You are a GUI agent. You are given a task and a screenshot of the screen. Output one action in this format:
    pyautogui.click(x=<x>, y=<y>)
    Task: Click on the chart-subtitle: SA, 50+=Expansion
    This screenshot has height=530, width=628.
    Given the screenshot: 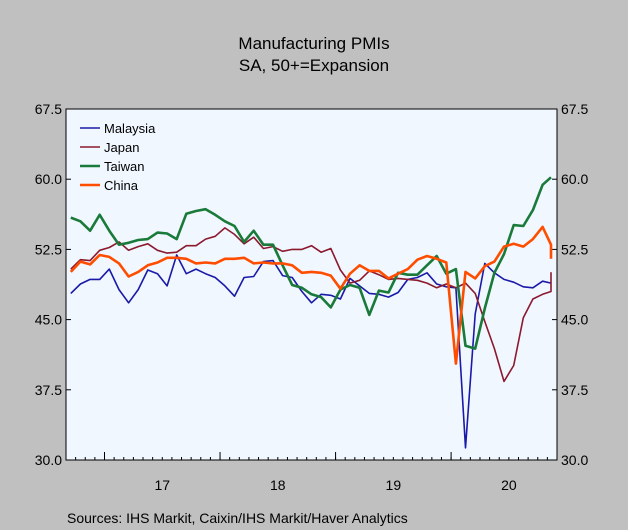 What is the action you would take?
    pyautogui.click(x=314, y=65)
    